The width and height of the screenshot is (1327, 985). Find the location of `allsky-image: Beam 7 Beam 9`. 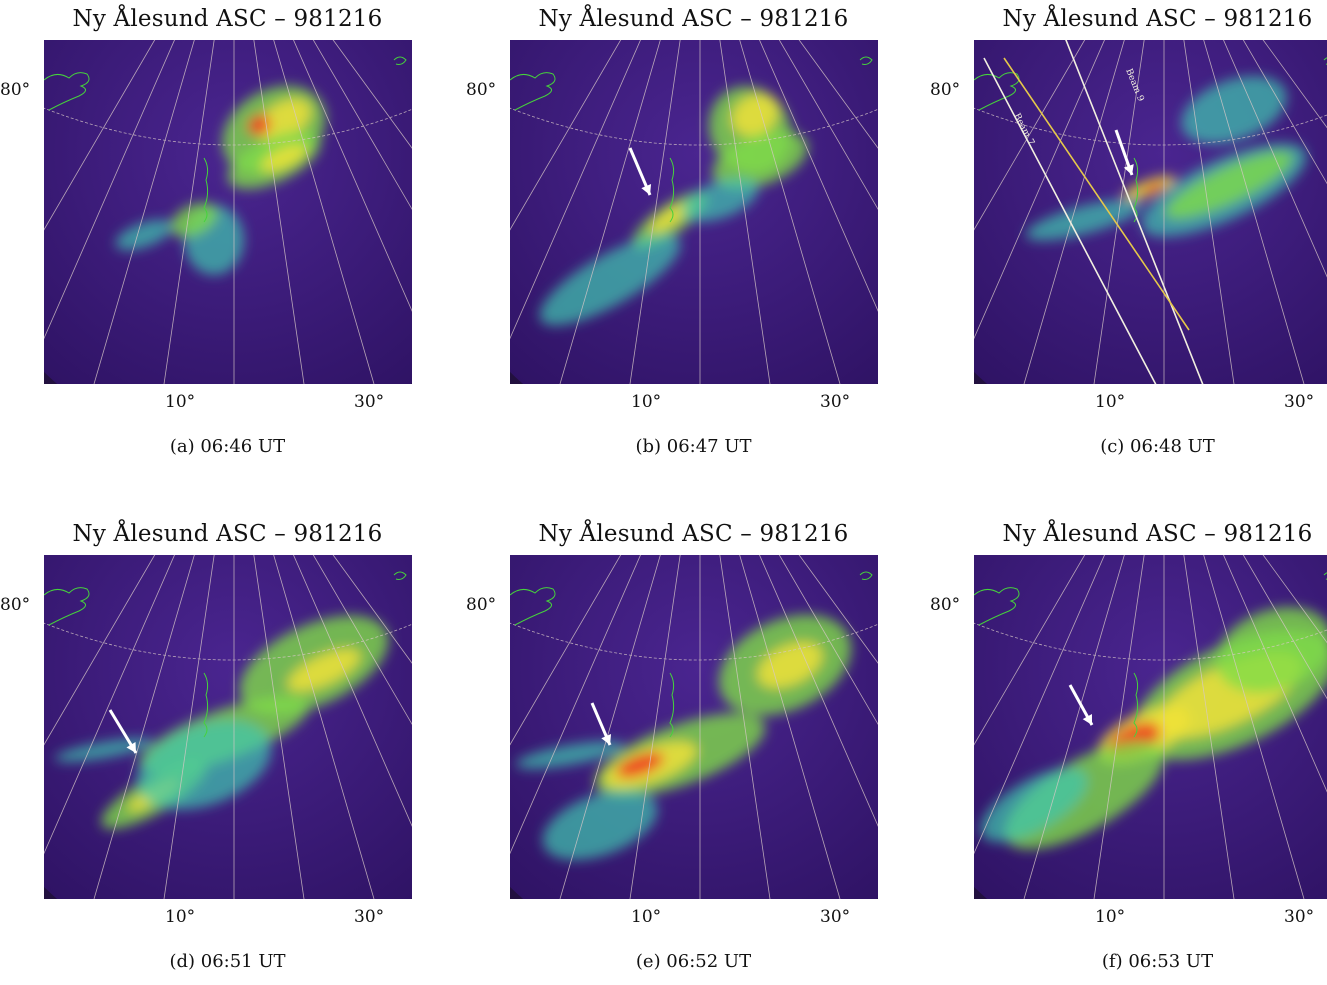

allsky-image: Beam 7 Beam 9 is located at coordinates (1150, 212).